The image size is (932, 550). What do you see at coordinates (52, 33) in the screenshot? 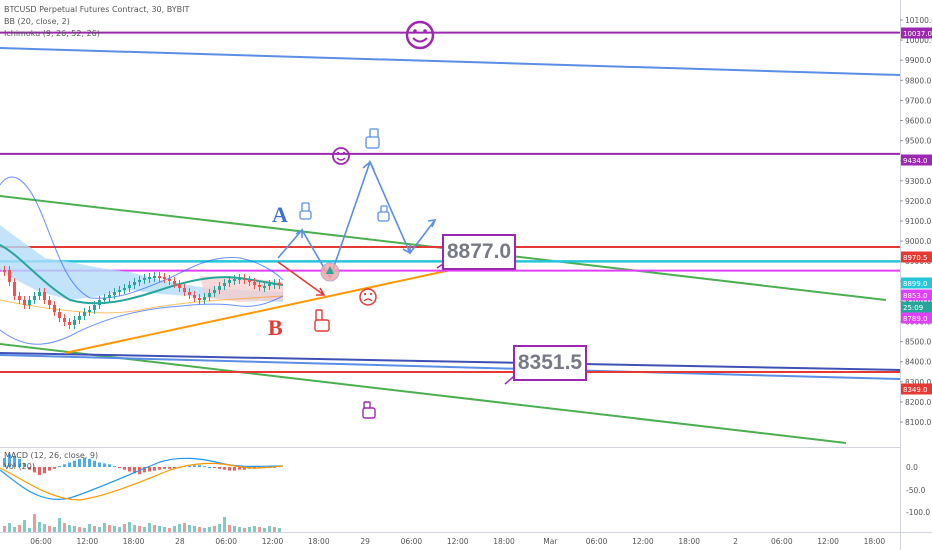
I see `ichimoku-legend: Ichimoku (9, 26, 52, 26)` at bounding box center [52, 33].